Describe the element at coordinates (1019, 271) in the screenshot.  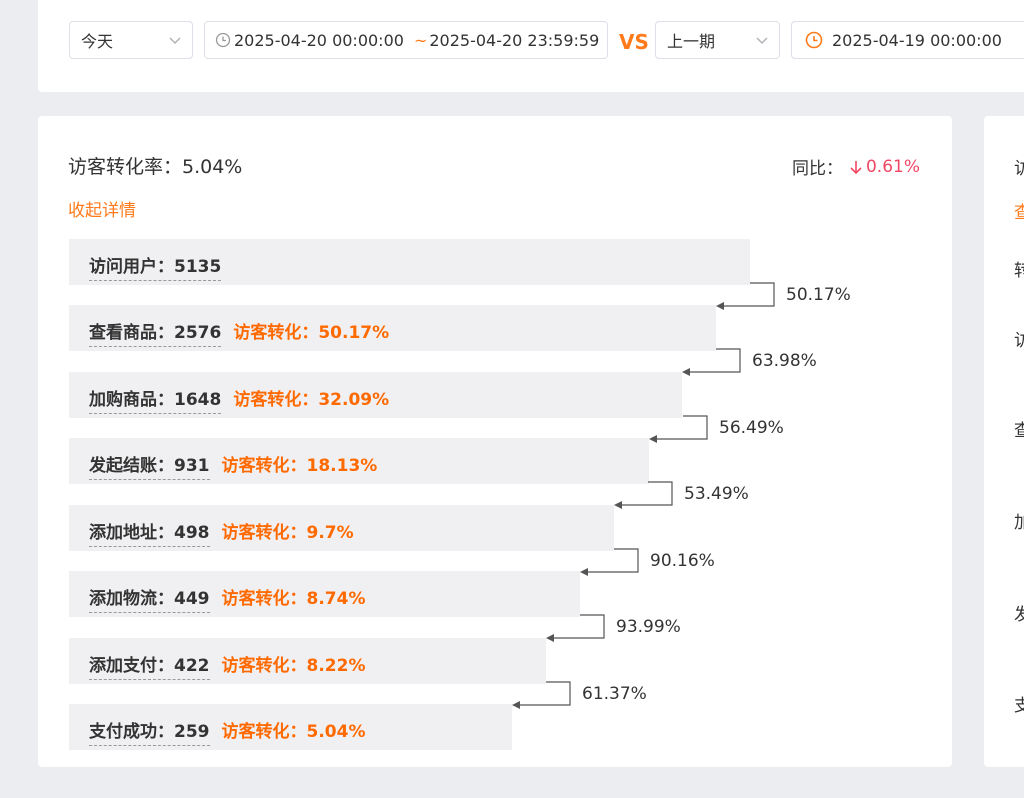
I see `side-card-text: 转` at that location.